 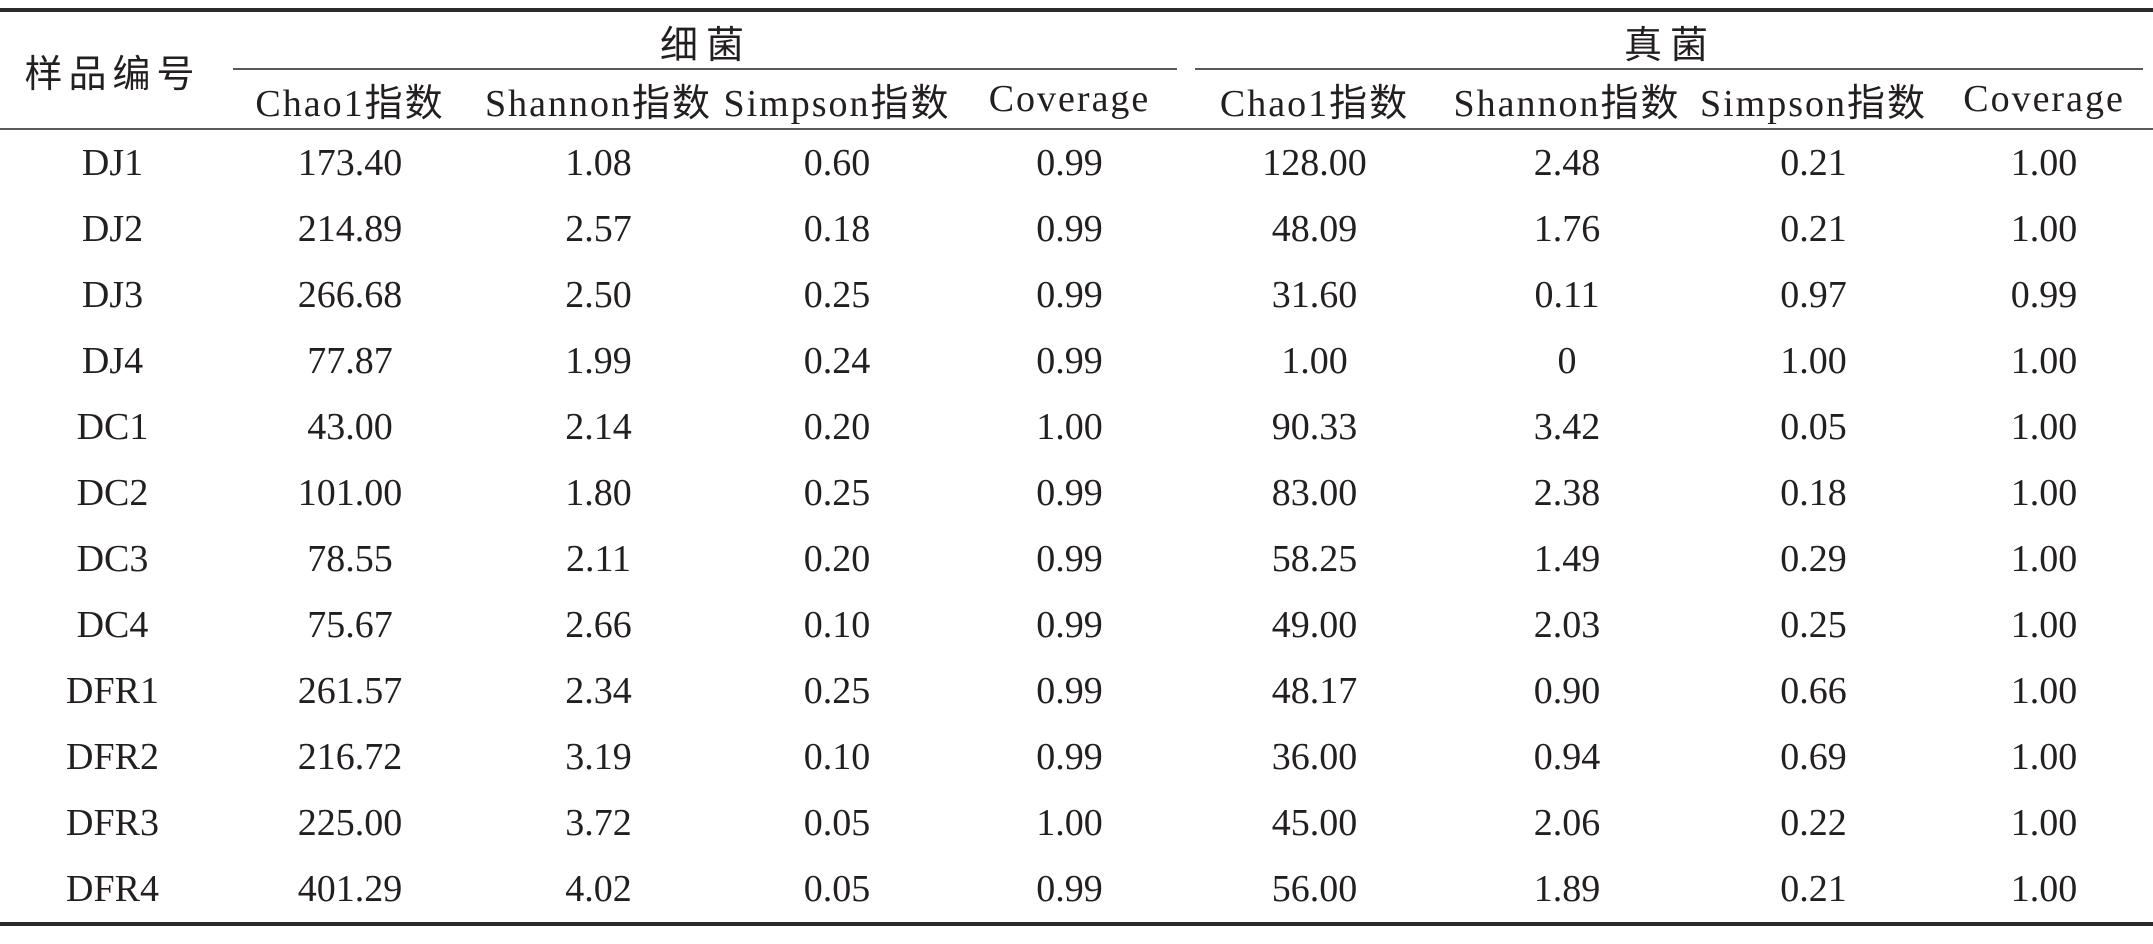 What do you see at coordinates (598, 757) in the screenshot?
I see `bacteria-shannon-cell: 3.19` at bounding box center [598, 757].